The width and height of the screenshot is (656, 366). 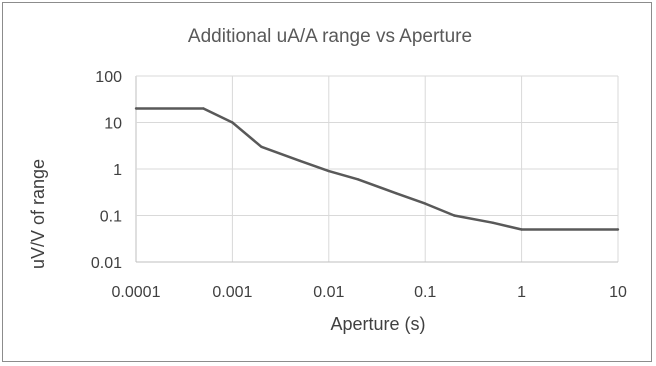 What do you see at coordinates (111, 217) in the screenshot?
I see `y-tick-label: 0.1` at bounding box center [111, 217].